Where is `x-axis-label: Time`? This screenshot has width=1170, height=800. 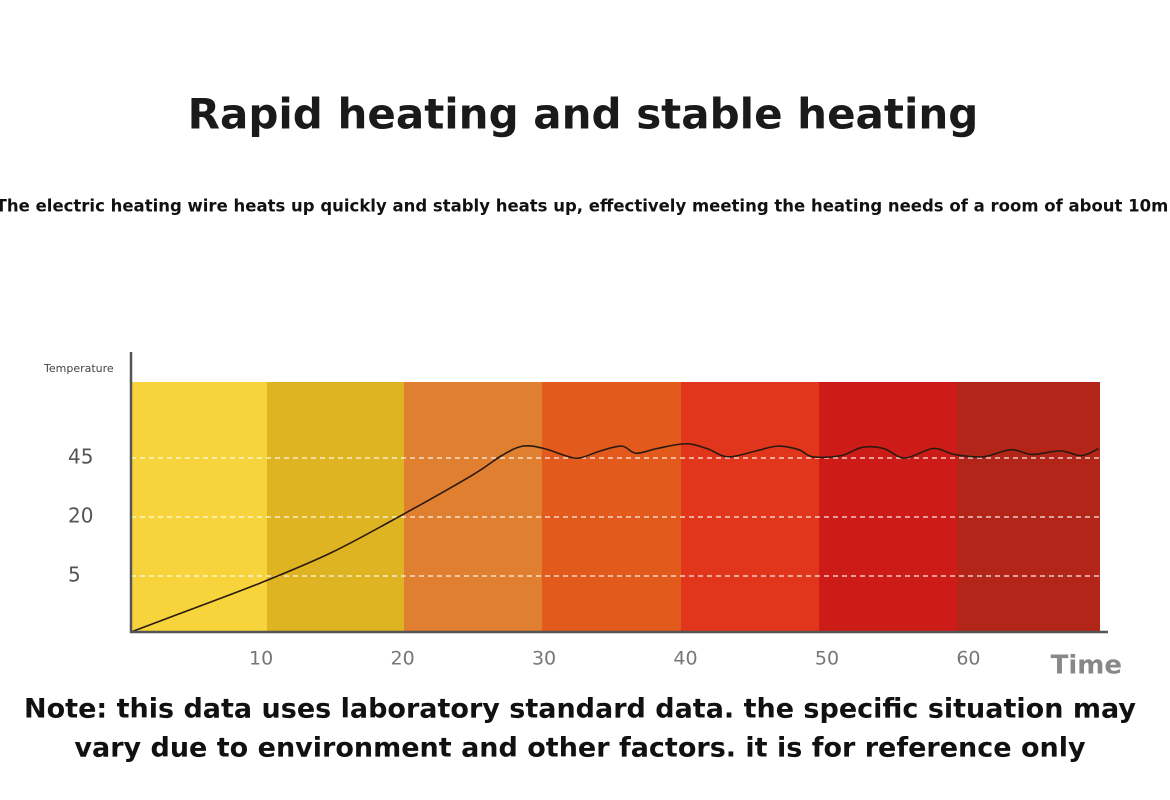
x-axis-label: Time is located at coordinates (1086, 666).